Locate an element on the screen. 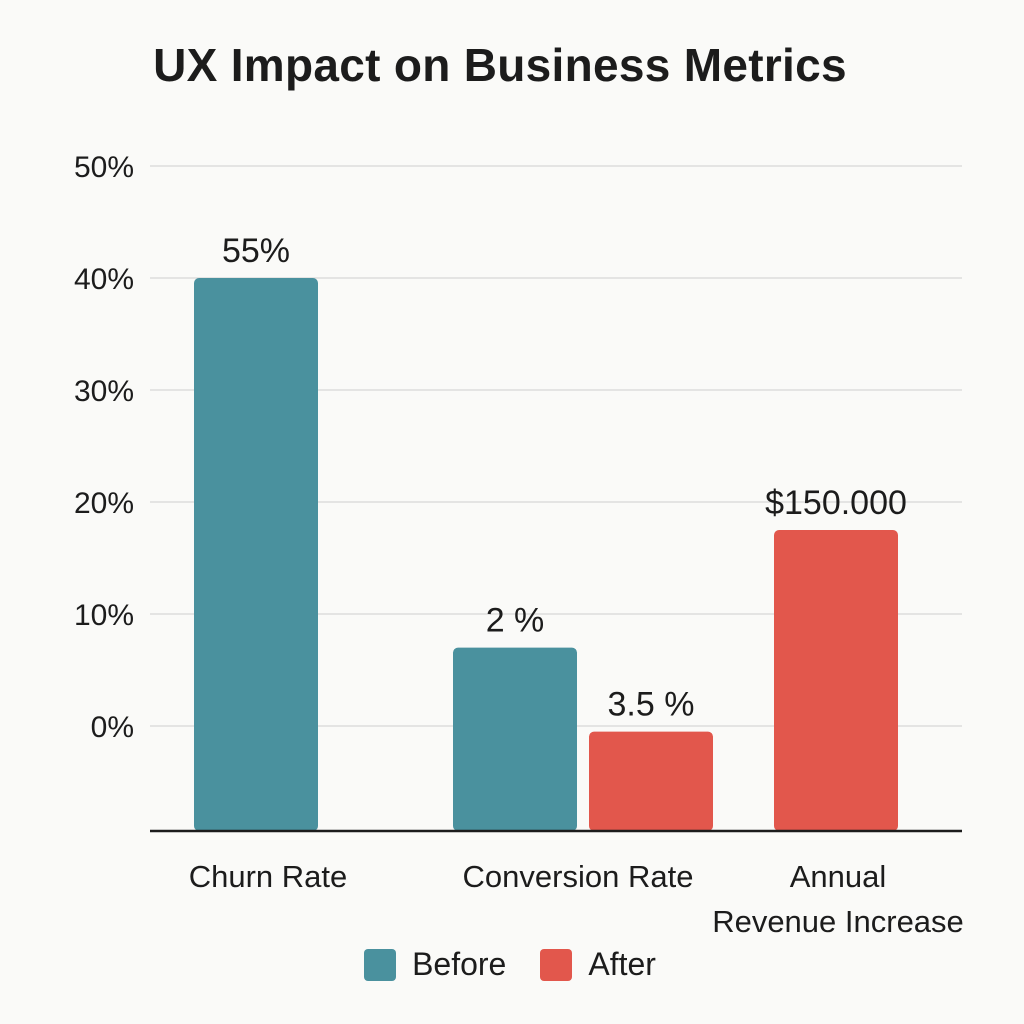 This screenshot has height=1024, width=1024. y-tick-label: 20% is located at coordinates (104, 503).